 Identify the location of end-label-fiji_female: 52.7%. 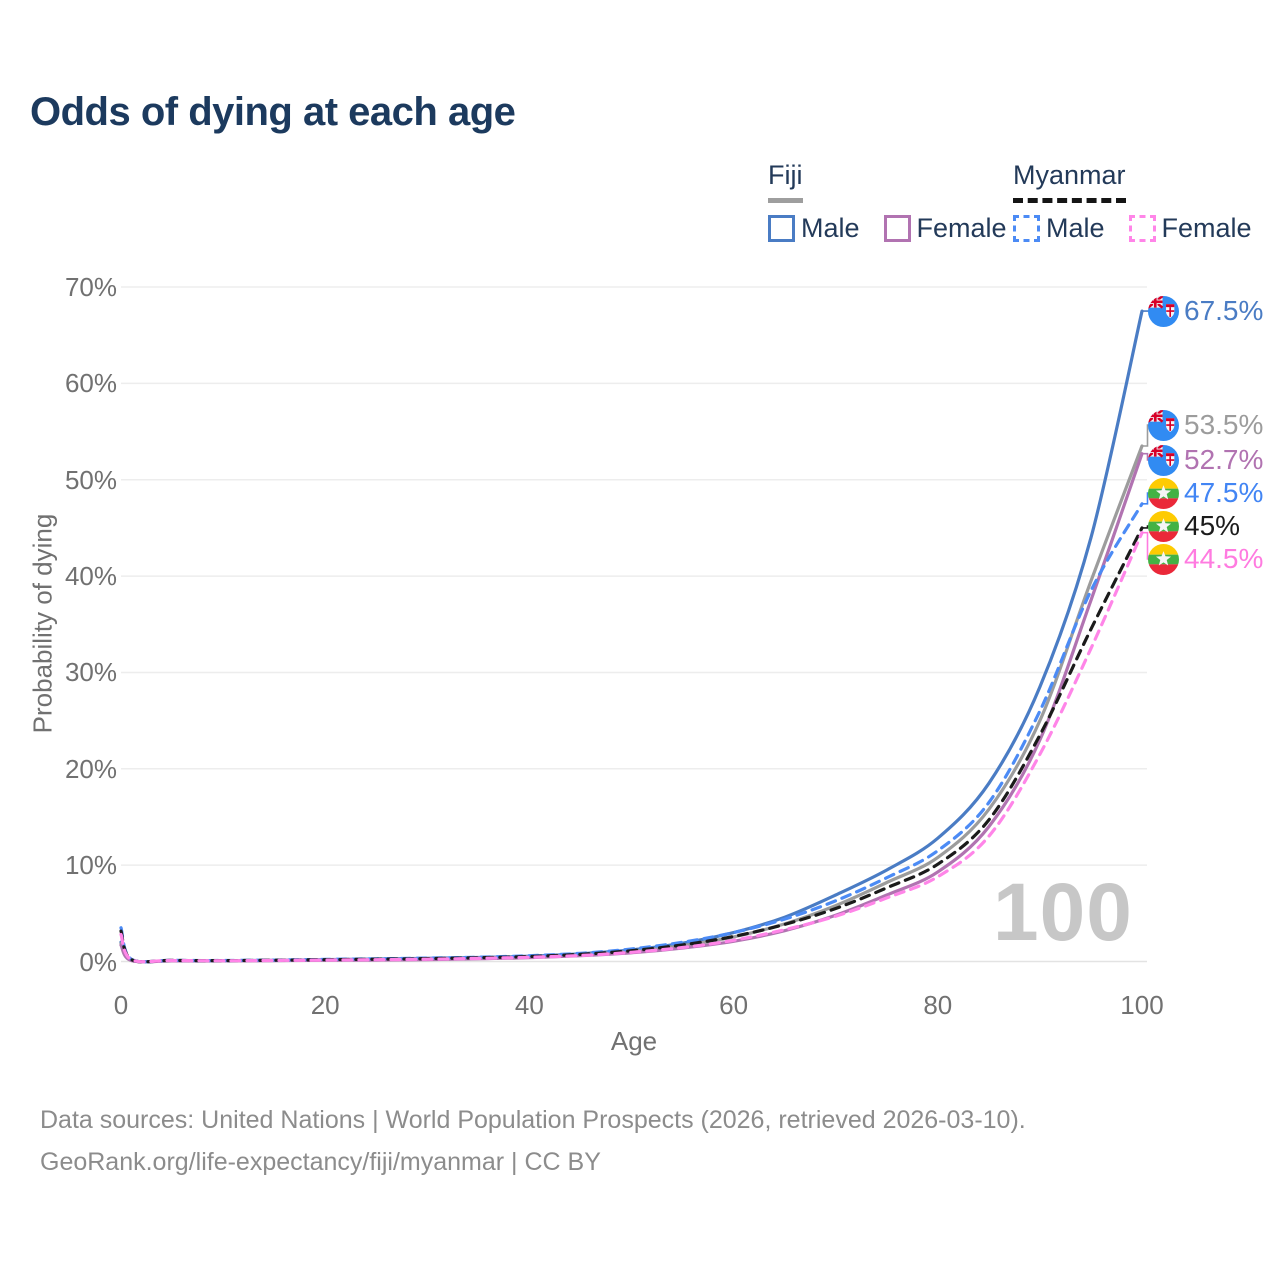
(1205, 460).